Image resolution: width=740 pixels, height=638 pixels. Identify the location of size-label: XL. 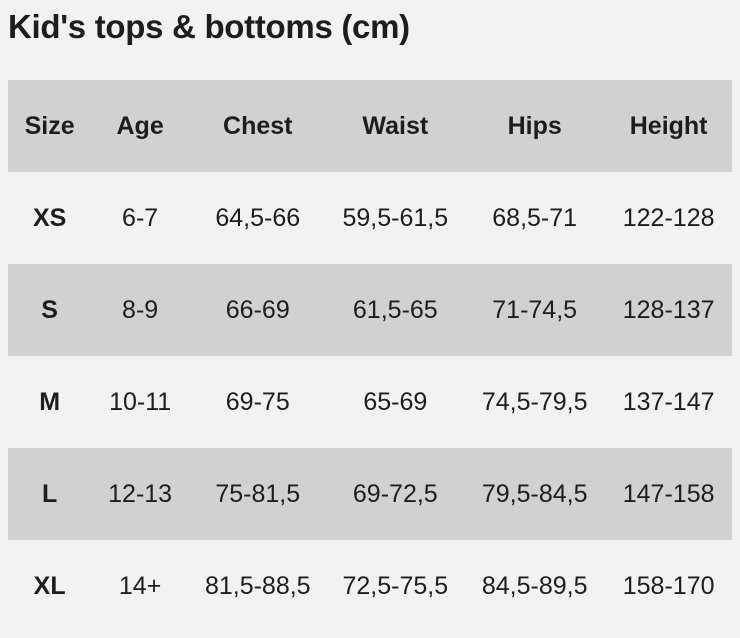
(49, 585).